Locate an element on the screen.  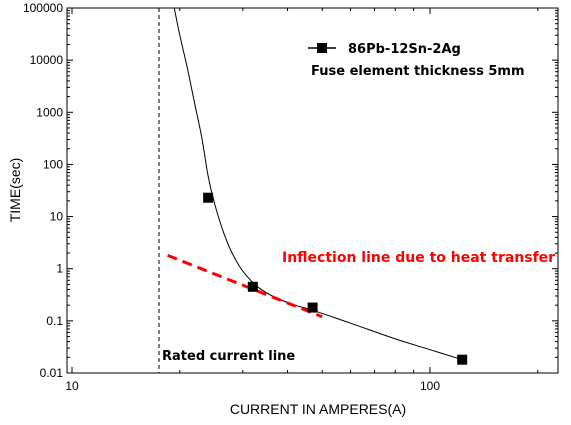
y-axis-title: TIME(sec) is located at coordinates (15, 190).